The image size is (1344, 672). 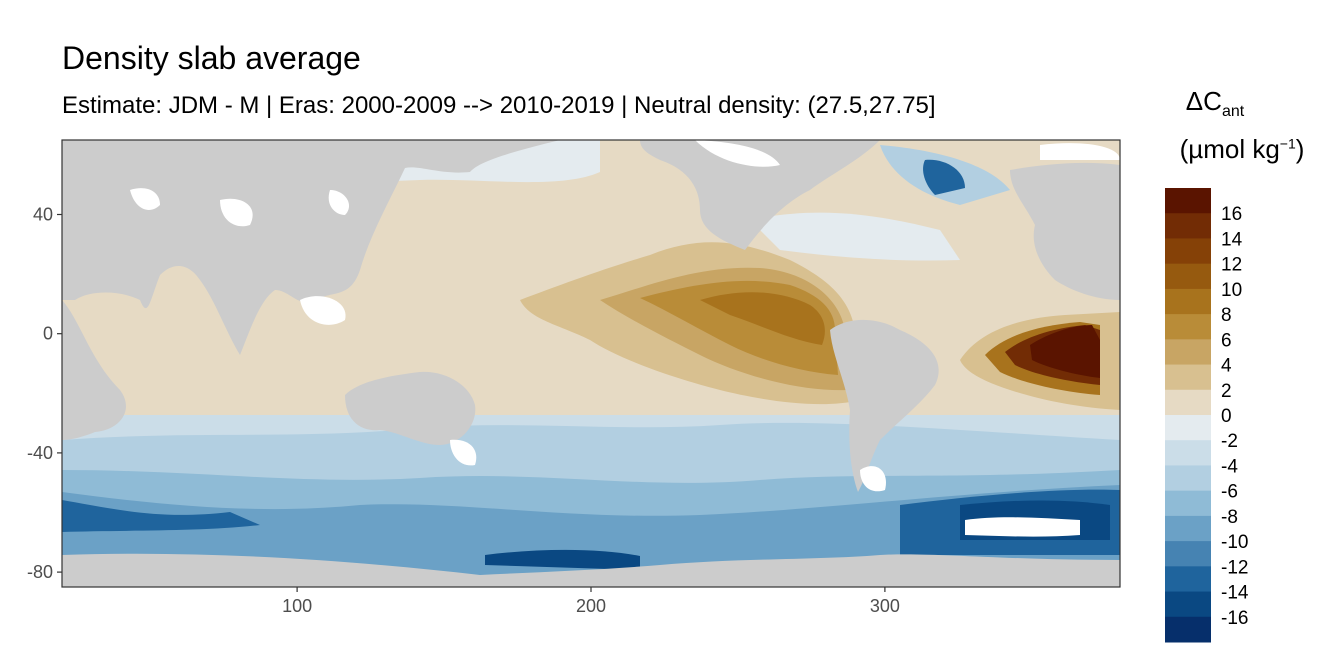 I want to click on colorbar-tick-label: 8, so click(x=1226, y=315).